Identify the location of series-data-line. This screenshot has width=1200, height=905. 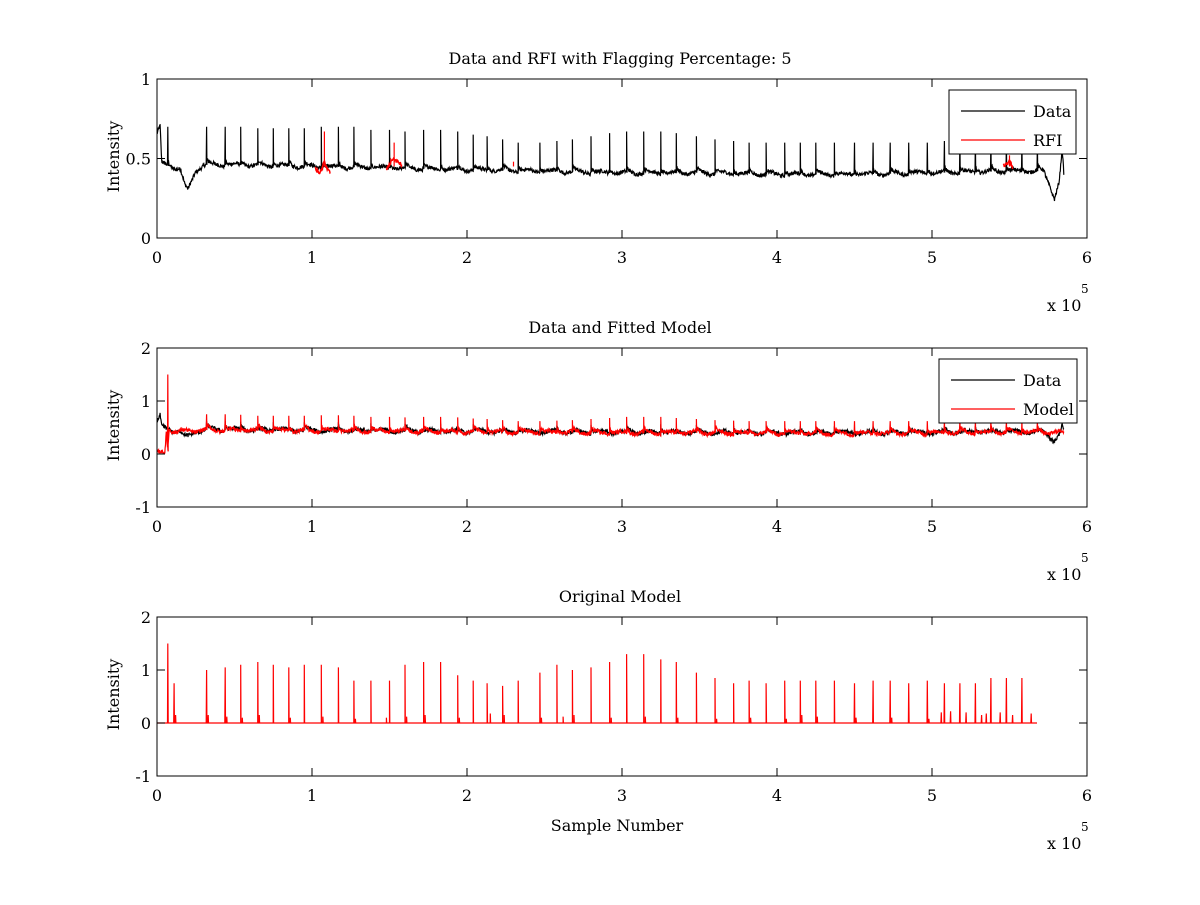
(611, 162).